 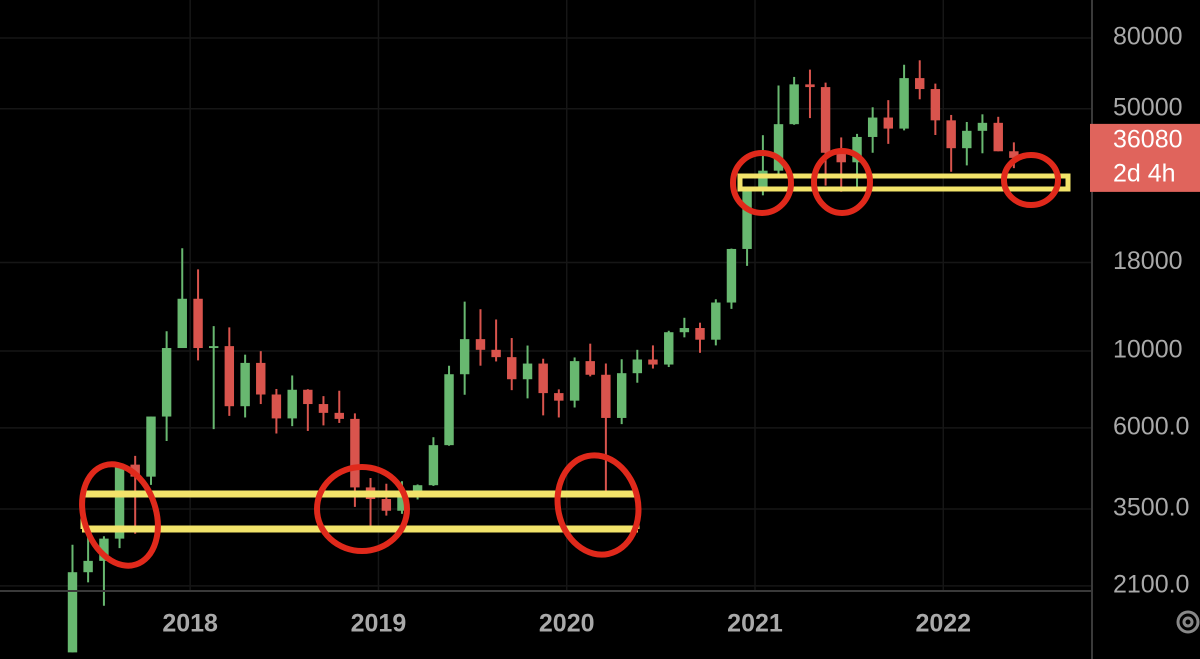 What do you see at coordinates (1148, 139) in the screenshot?
I see `price-label: 36080` at bounding box center [1148, 139].